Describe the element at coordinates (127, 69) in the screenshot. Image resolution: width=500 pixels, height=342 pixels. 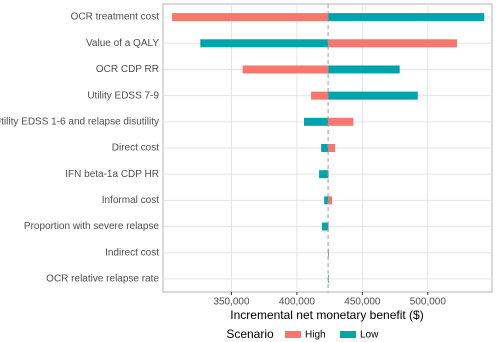
I see `y-tick-label: OCR CDP RR` at that location.